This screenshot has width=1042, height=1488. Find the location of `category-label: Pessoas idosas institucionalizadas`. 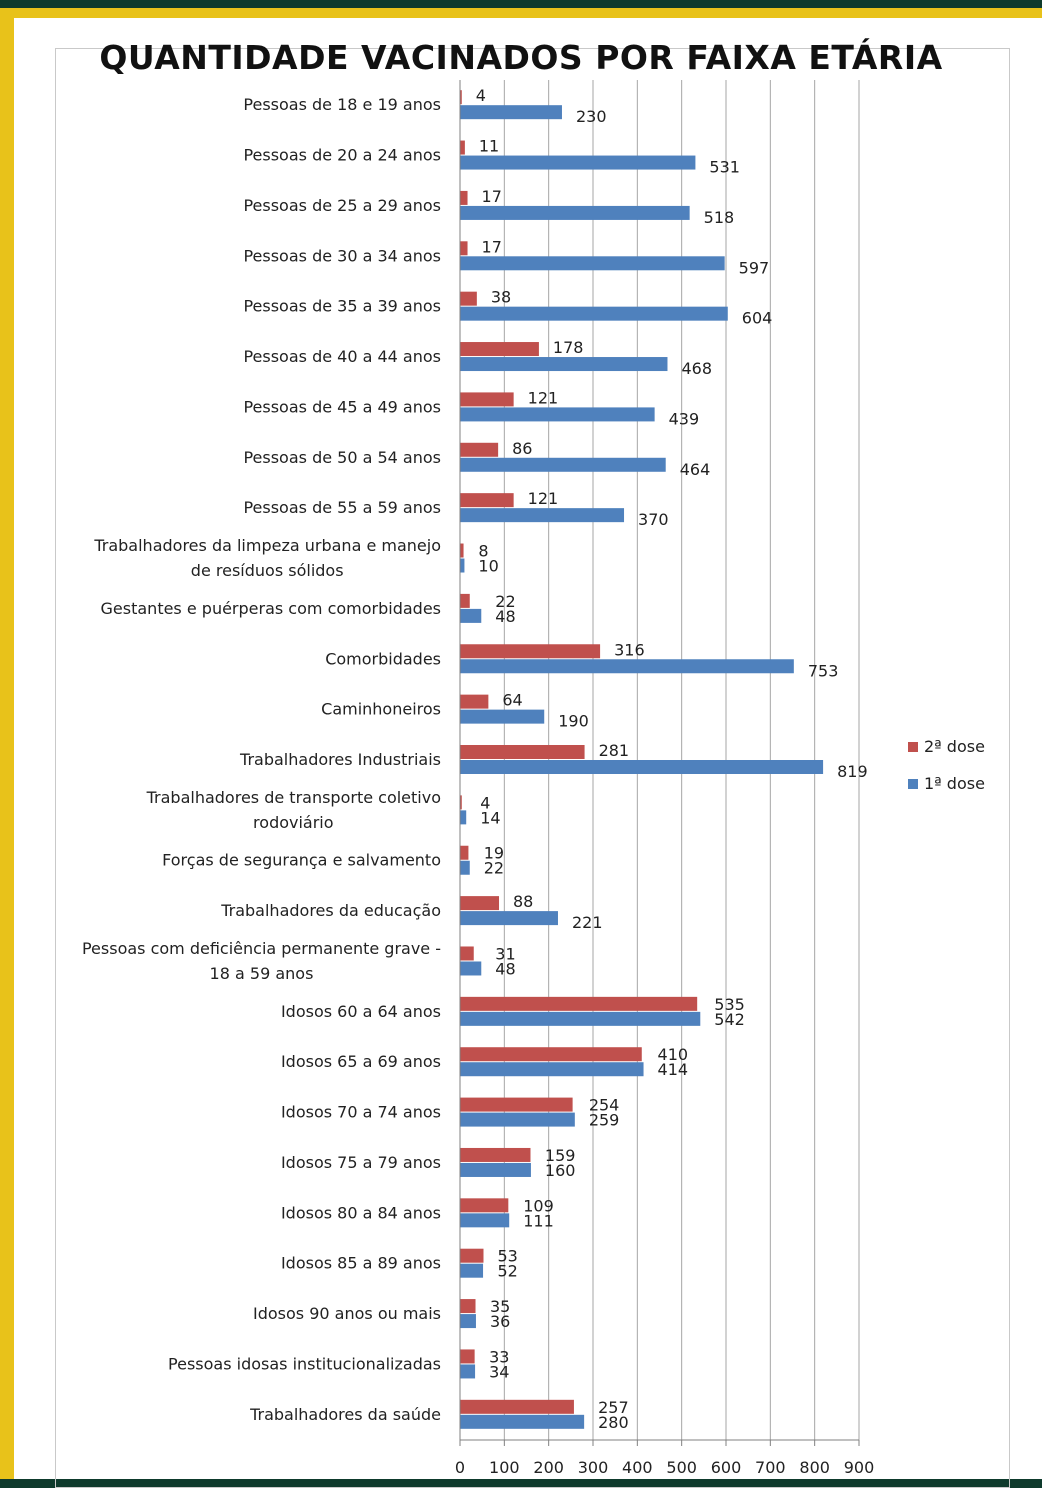

category-label: Pessoas idosas institucionalizadas is located at coordinates (304, 1363).